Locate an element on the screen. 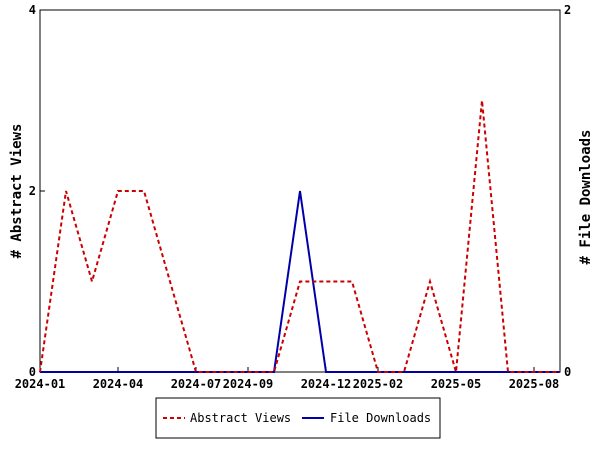 This screenshot has width=600, height=455. legend-box is located at coordinates (298, 418).